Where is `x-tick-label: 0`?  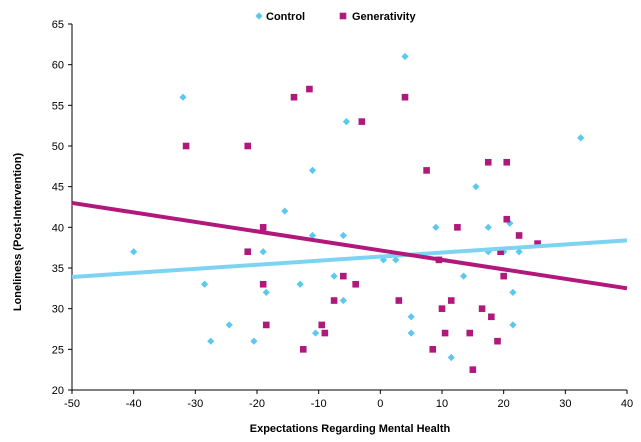 x-tick-label: 0 is located at coordinates (380, 404).